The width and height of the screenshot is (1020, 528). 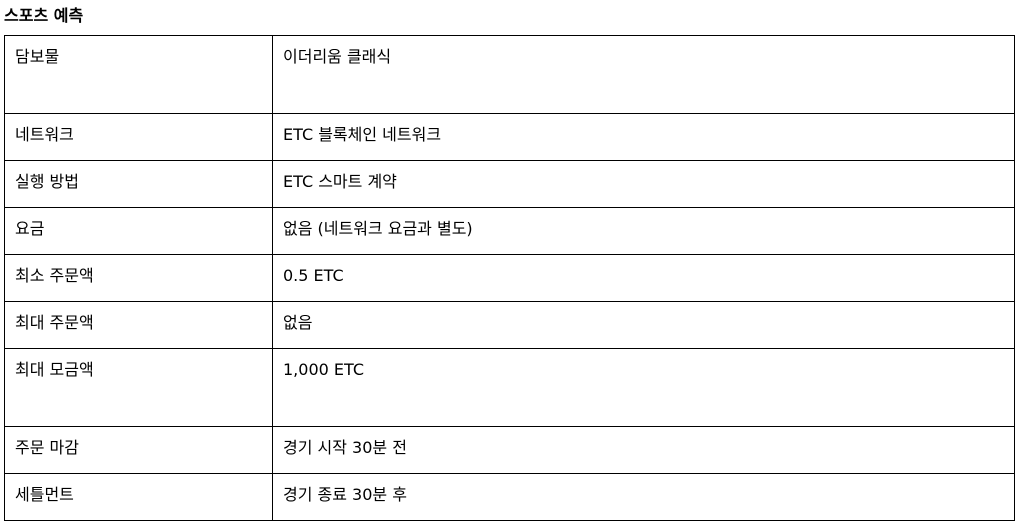 I want to click on row-value: 이더리움 클래식, so click(x=643, y=74).